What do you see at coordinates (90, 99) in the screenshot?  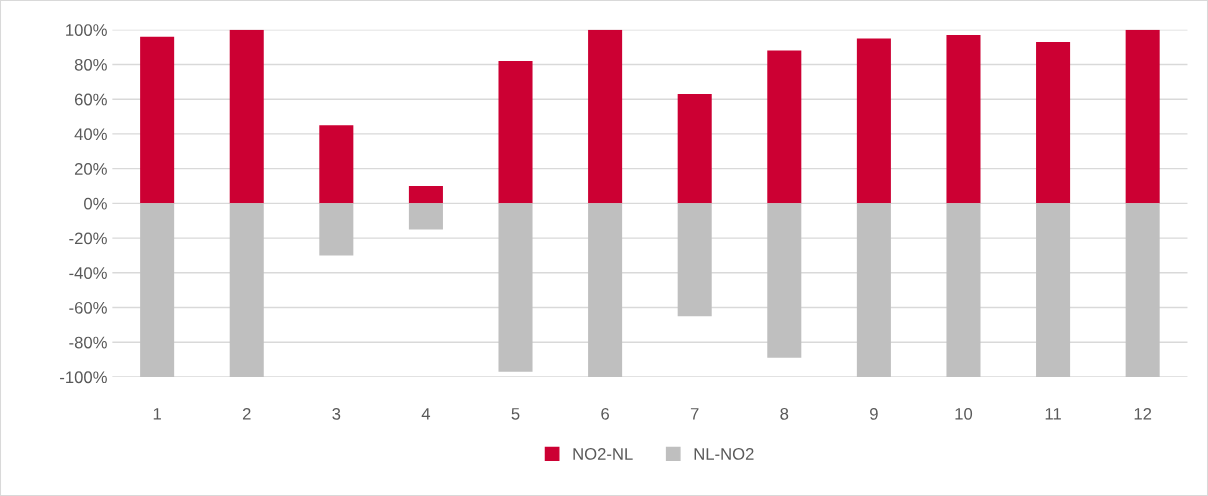 I see `y-tick-label: 60%` at bounding box center [90, 99].